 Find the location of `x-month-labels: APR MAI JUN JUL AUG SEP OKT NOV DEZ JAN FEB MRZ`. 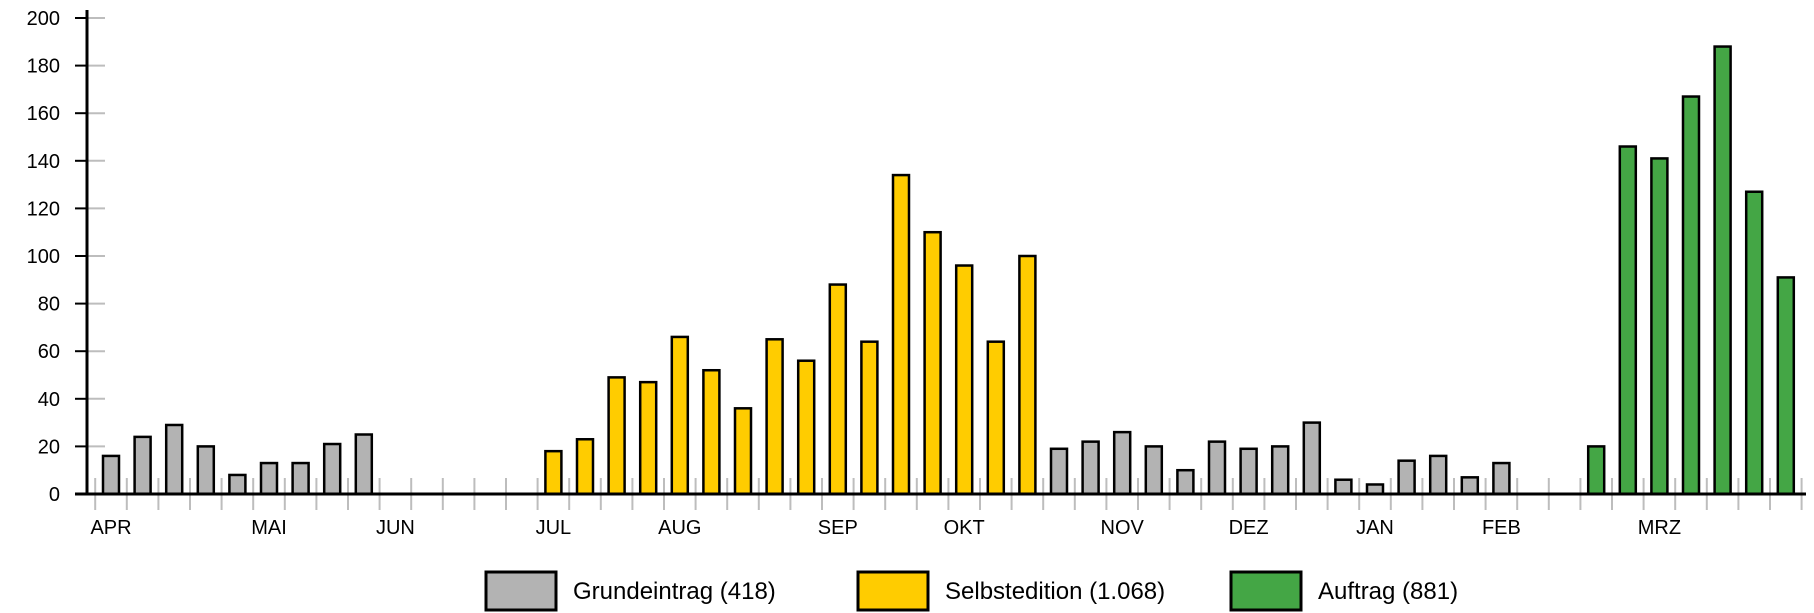

x-month-labels: APR MAI JUN JUL AUG SEP OKT NOV DEZ JAN FEB MRZ is located at coordinates (885, 528).